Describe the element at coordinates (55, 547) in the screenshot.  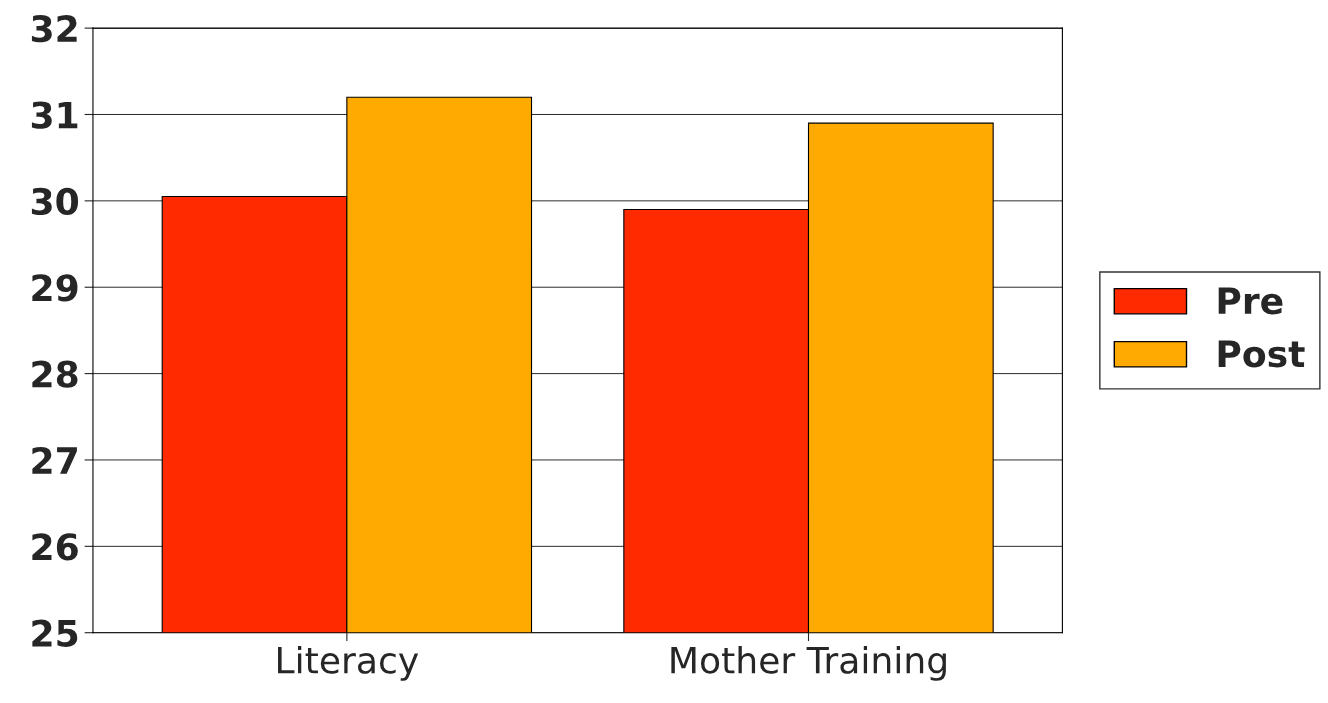
I see `y-tick-label: 26` at that location.